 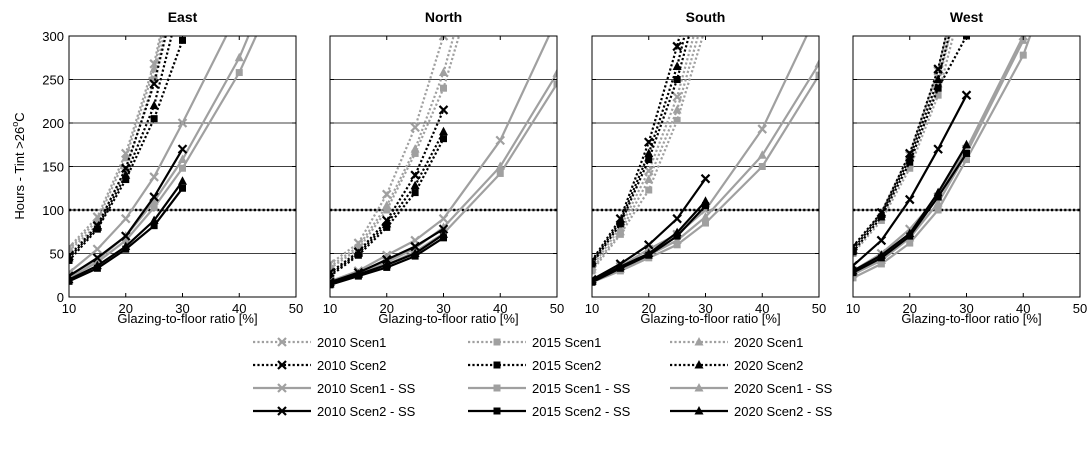 What do you see at coordinates (53, 80) in the screenshot?
I see `y-tick-label: 250` at bounding box center [53, 80].